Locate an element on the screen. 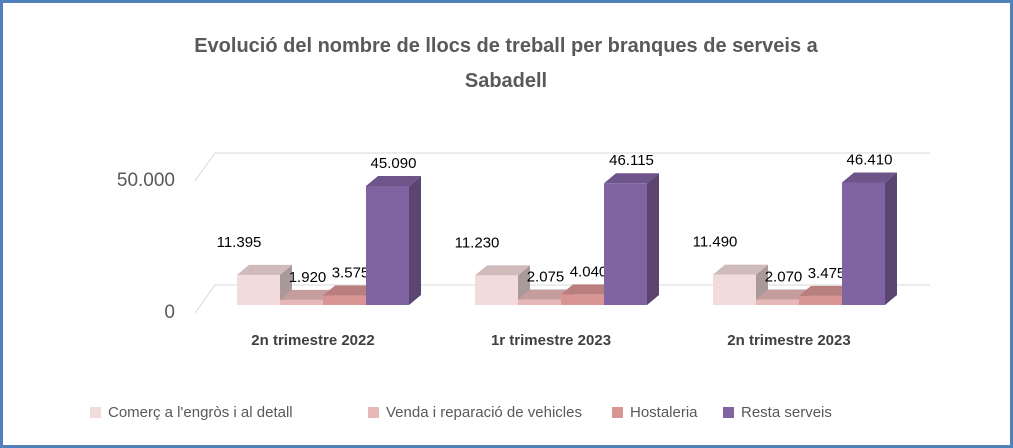 The width and height of the screenshot is (1013, 448). value-label: 2.075 is located at coordinates (546, 276).